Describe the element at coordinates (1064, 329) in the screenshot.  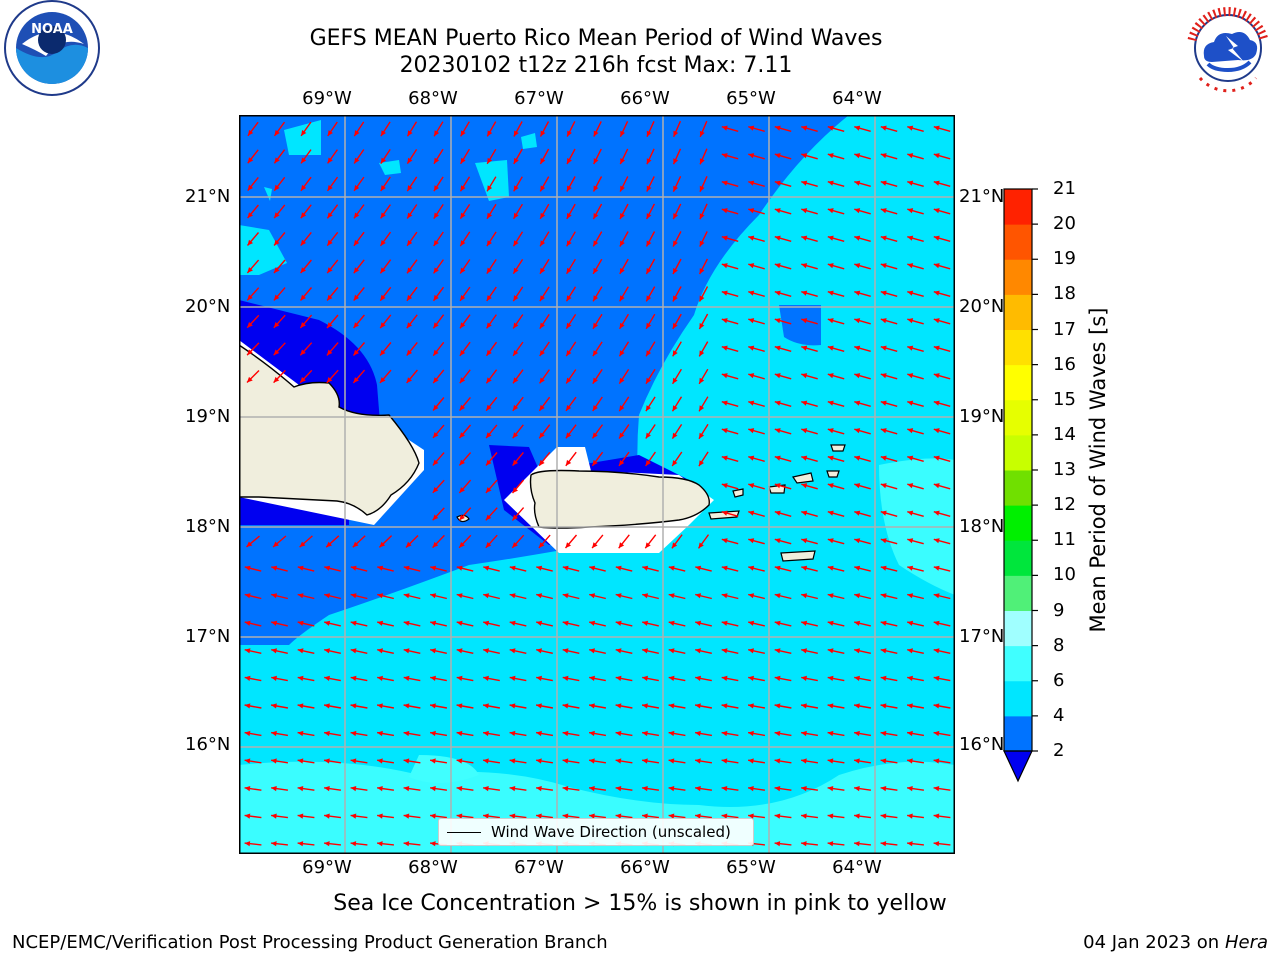
I see `colorbar-tick-label: 17` at that location.